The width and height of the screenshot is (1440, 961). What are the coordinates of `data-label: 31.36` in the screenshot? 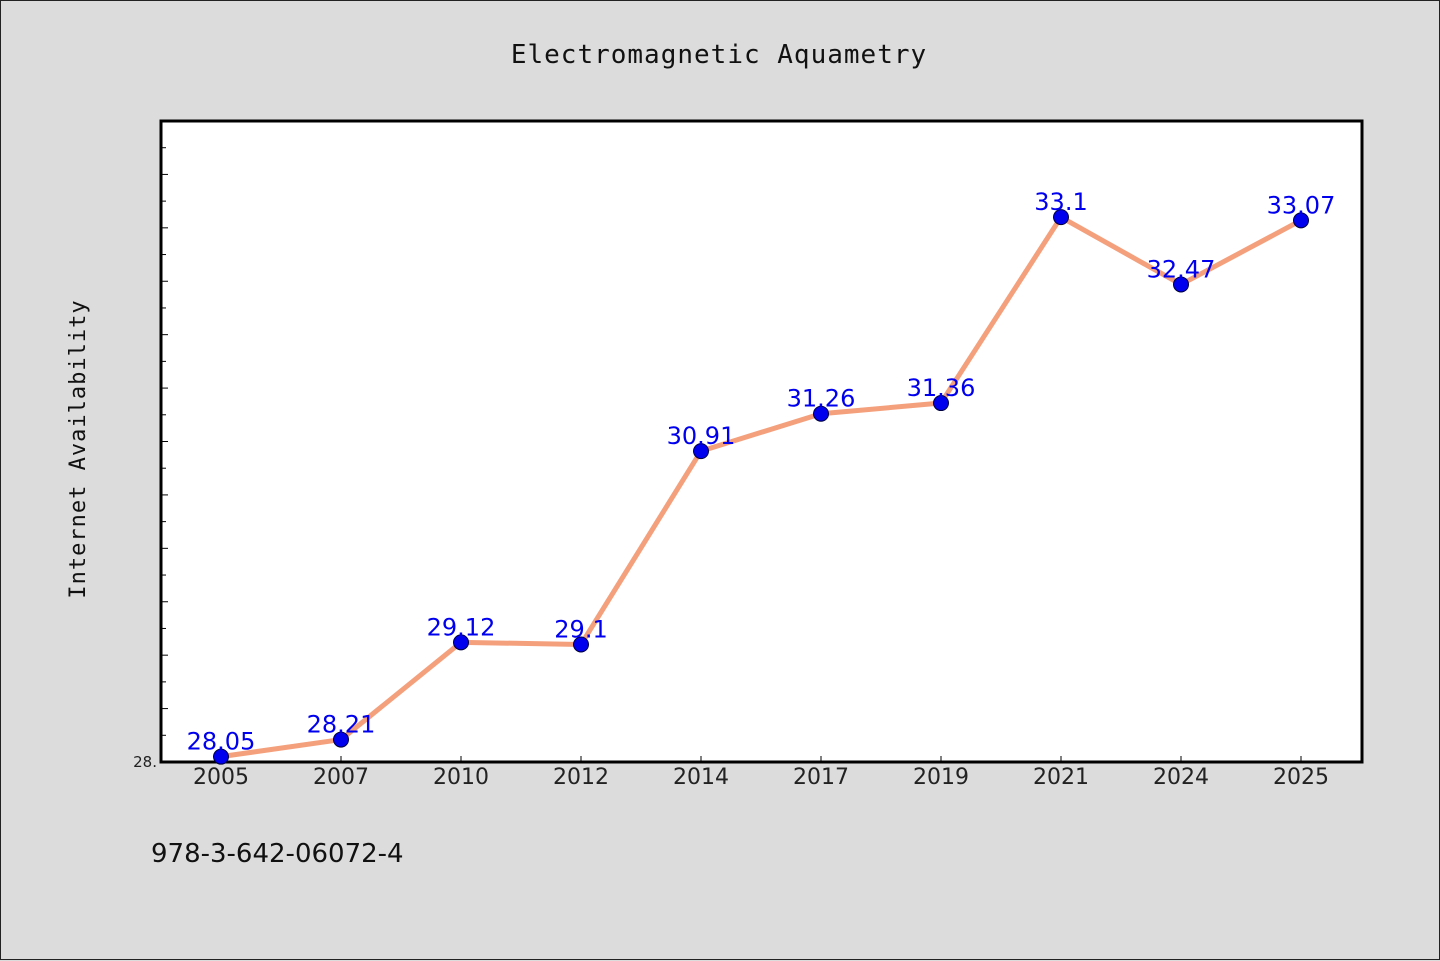 It's located at (941, 388).